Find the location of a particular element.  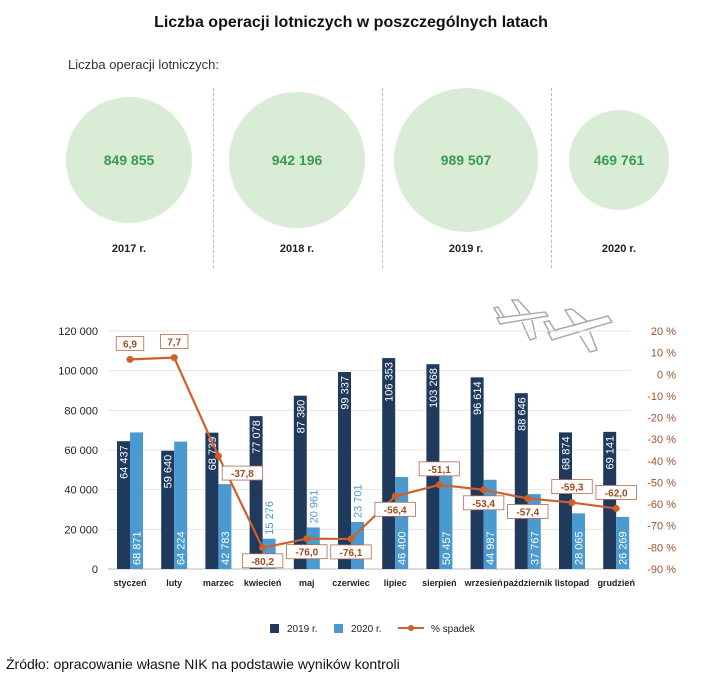

data-label: 15 276 is located at coordinates (270, 518).